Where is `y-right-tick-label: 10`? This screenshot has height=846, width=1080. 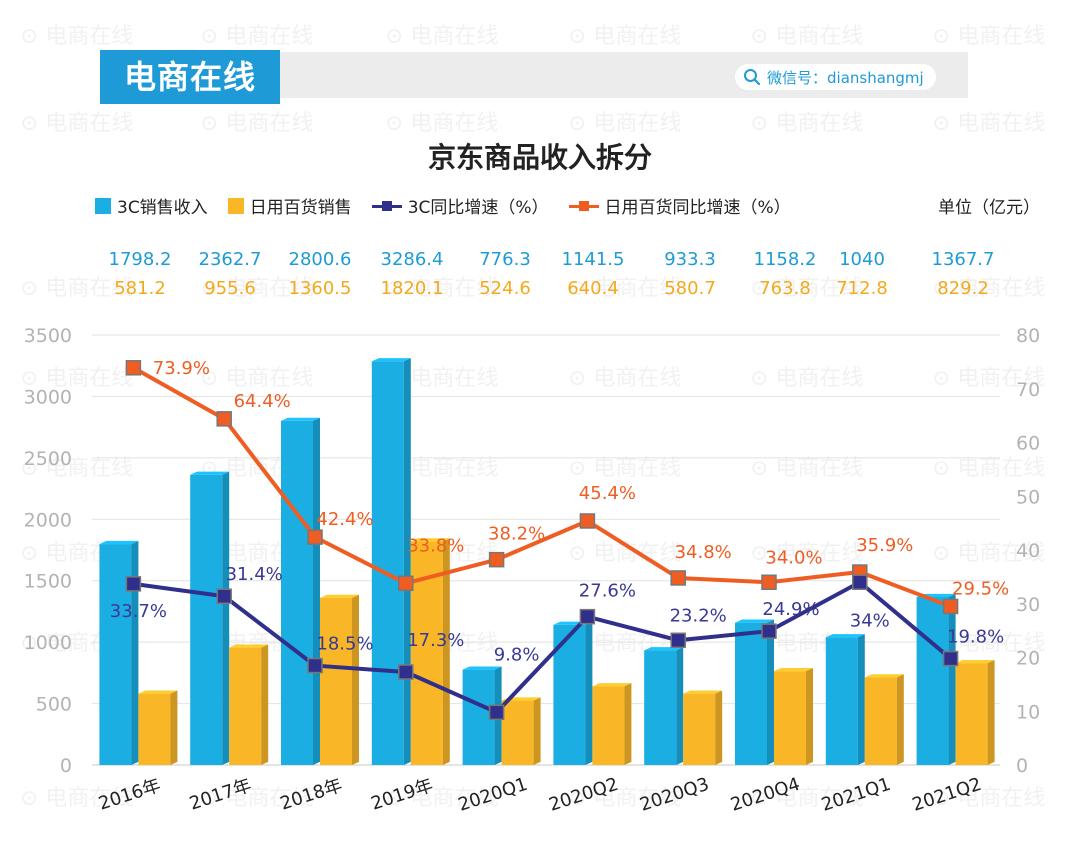
y-right-tick-label: 10 is located at coordinates (1028, 712).